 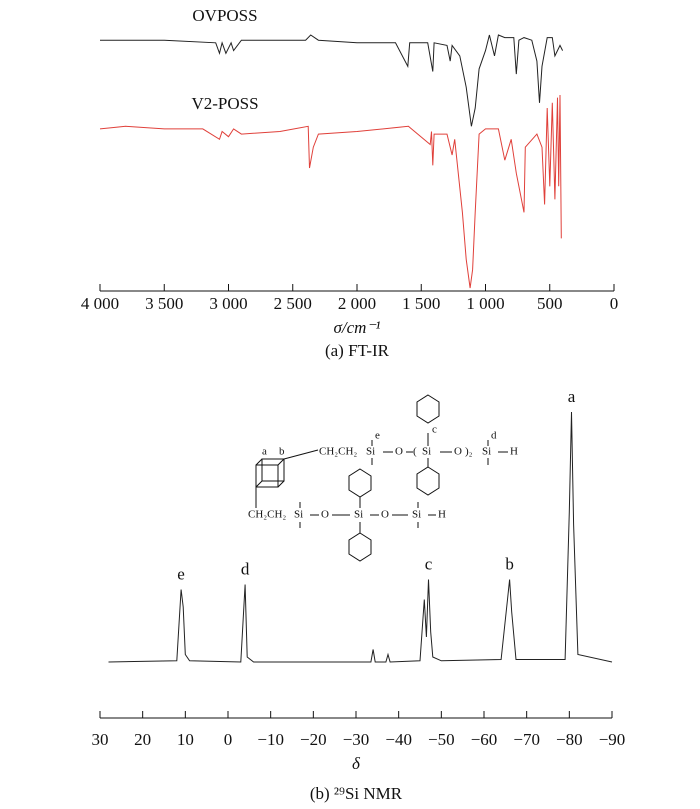 I want to click on series-label: V2-POSS, so click(x=224, y=103).